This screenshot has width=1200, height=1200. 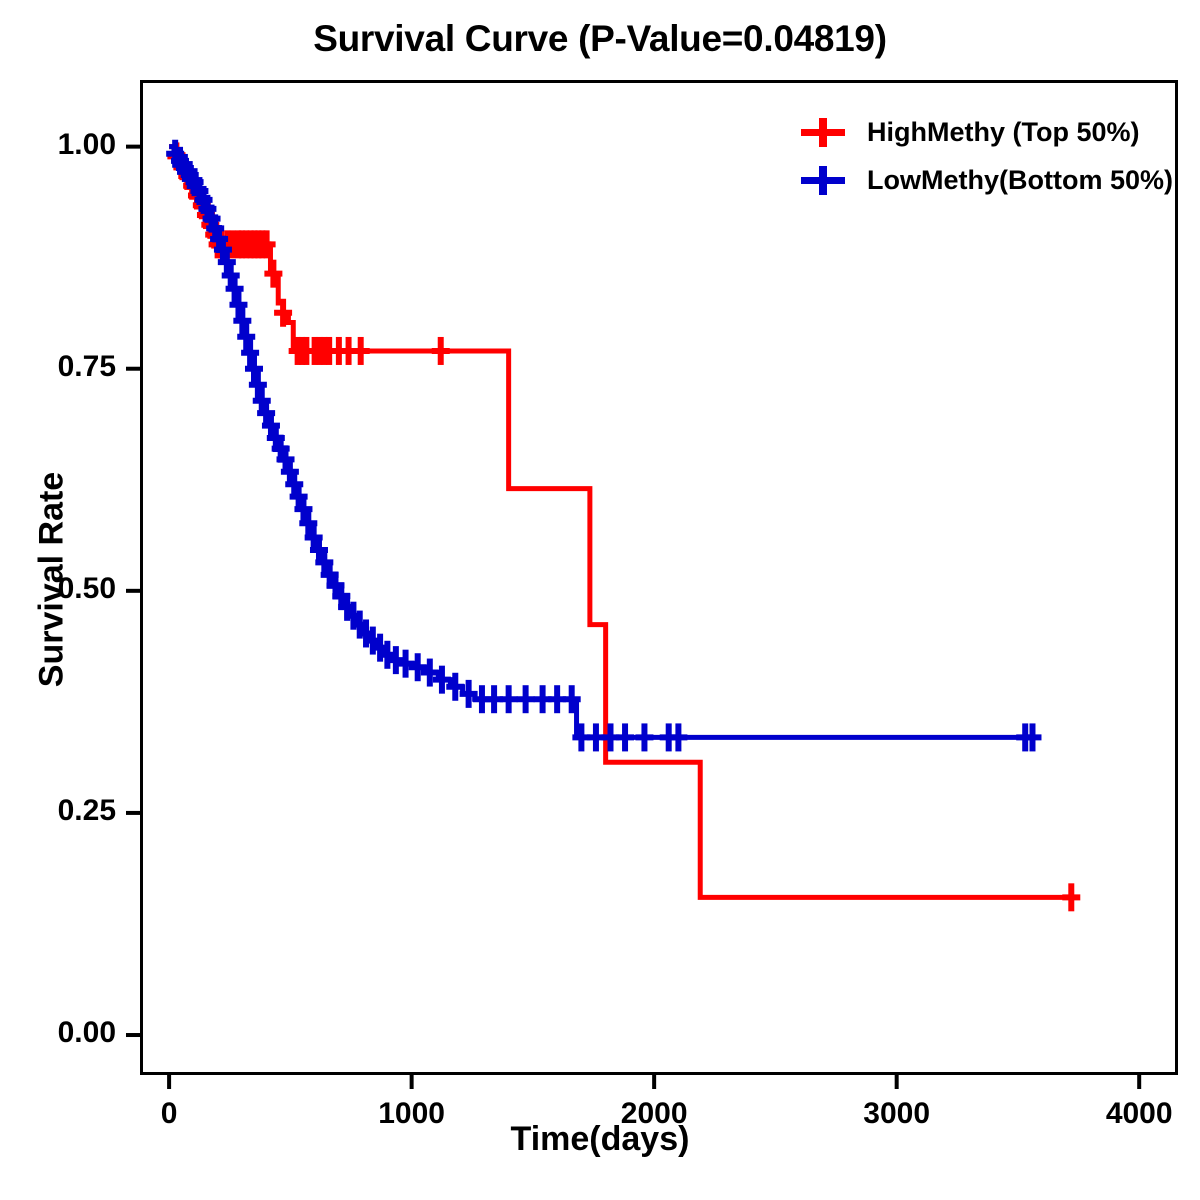 I want to click on y-tick-label: 0.50, so click(x=86, y=588).